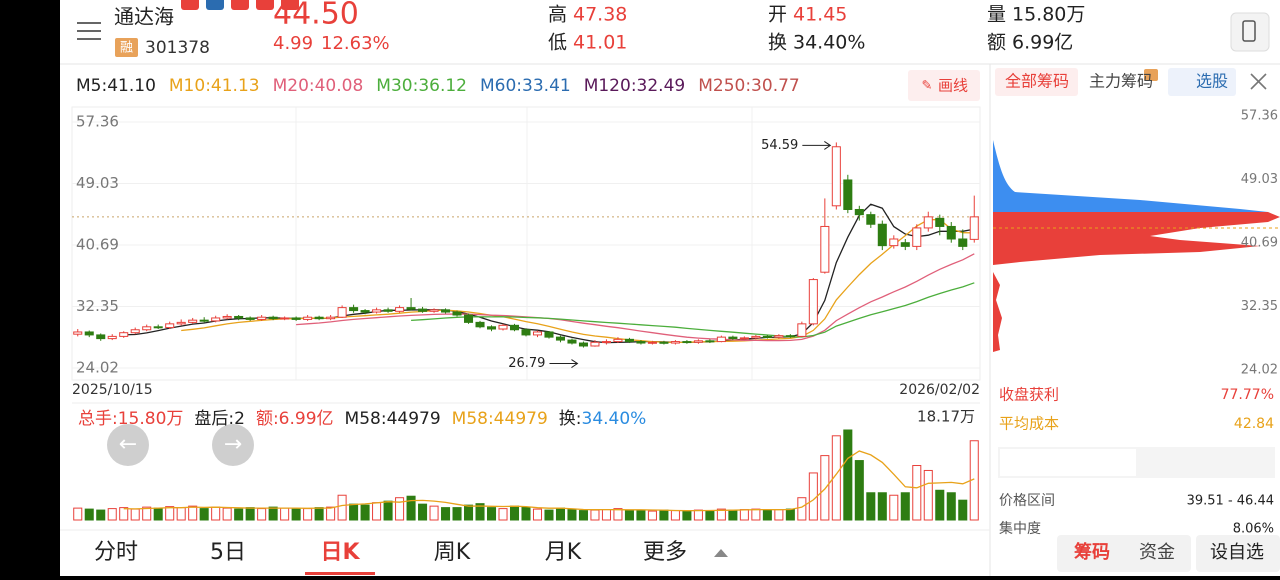  Describe the element at coordinates (89, 31) in the screenshot. I see `menu-icon` at that location.